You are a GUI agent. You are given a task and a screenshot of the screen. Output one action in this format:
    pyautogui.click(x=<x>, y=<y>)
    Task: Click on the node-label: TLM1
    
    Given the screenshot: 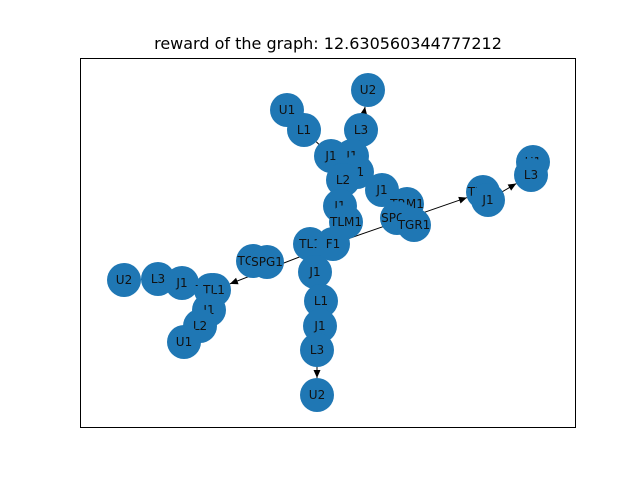 What is the action you would take?
    pyautogui.click(x=345, y=222)
    